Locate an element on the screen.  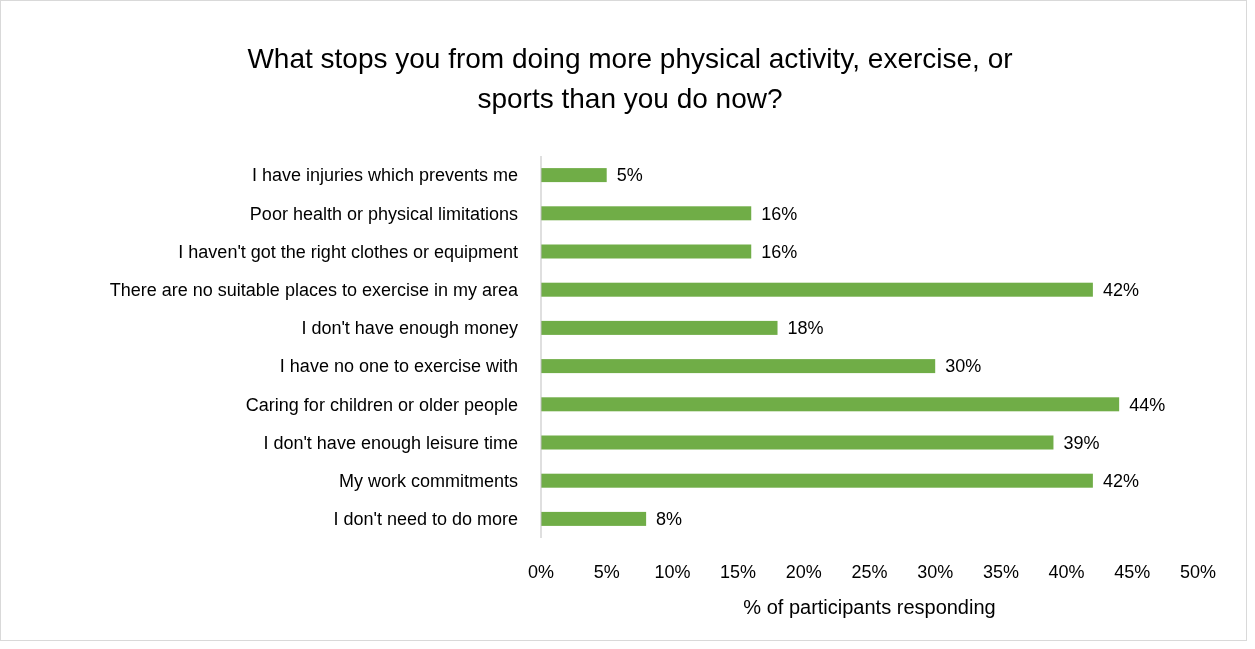
x-tick-label: 0% is located at coordinates (541, 572).